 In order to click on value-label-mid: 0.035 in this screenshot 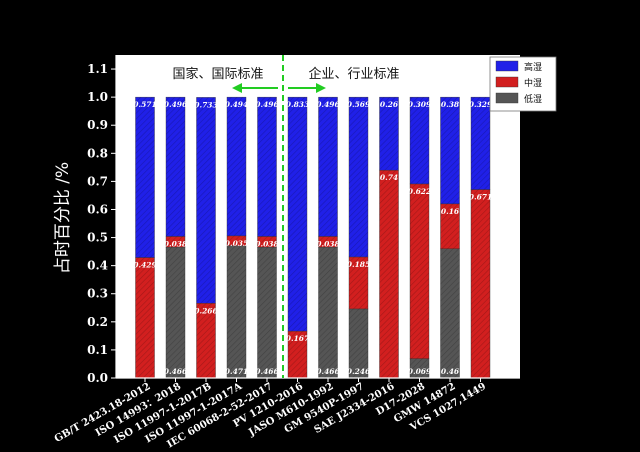, I will do `click(237, 243)`.